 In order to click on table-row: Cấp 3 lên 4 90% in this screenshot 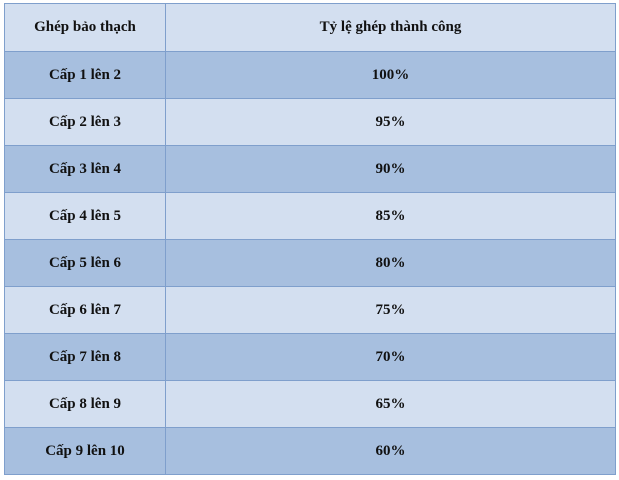, I will do `click(310, 169)`.